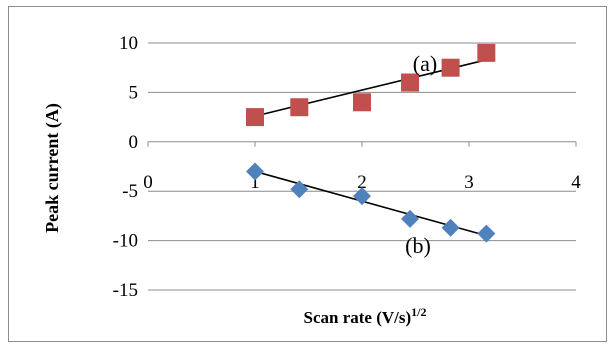 The height and width of the screenshot is (350, 616). What do you see at coordinates (125, 290) in the screenshot?
I see `y-tick-label: -15` at bounding box center [125, 290].